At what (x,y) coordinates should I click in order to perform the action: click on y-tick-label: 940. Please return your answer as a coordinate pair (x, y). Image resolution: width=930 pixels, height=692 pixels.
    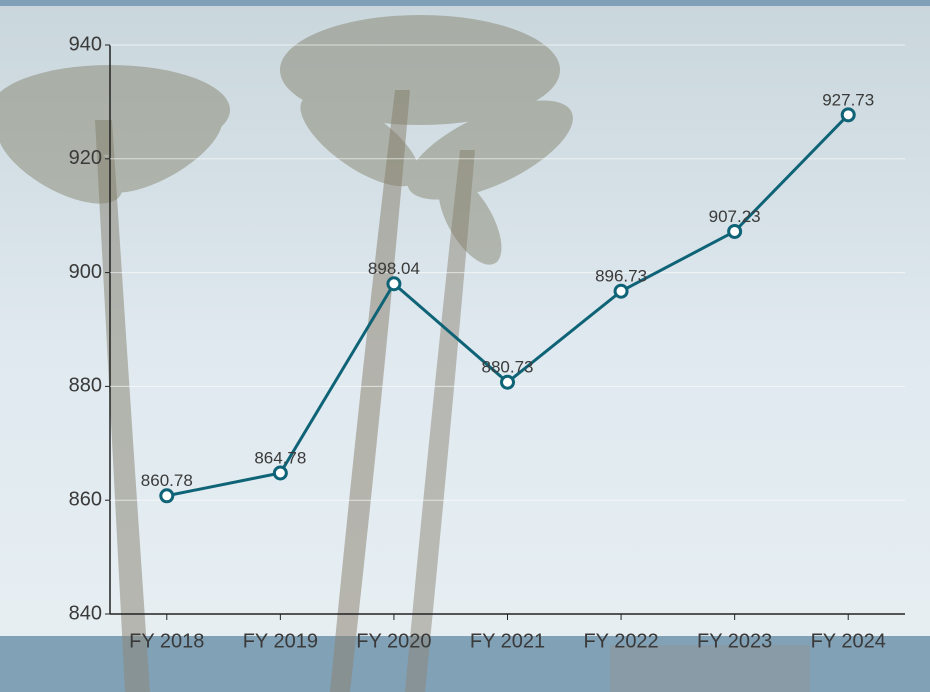
    Looking at the image, I should click on (85, 44).